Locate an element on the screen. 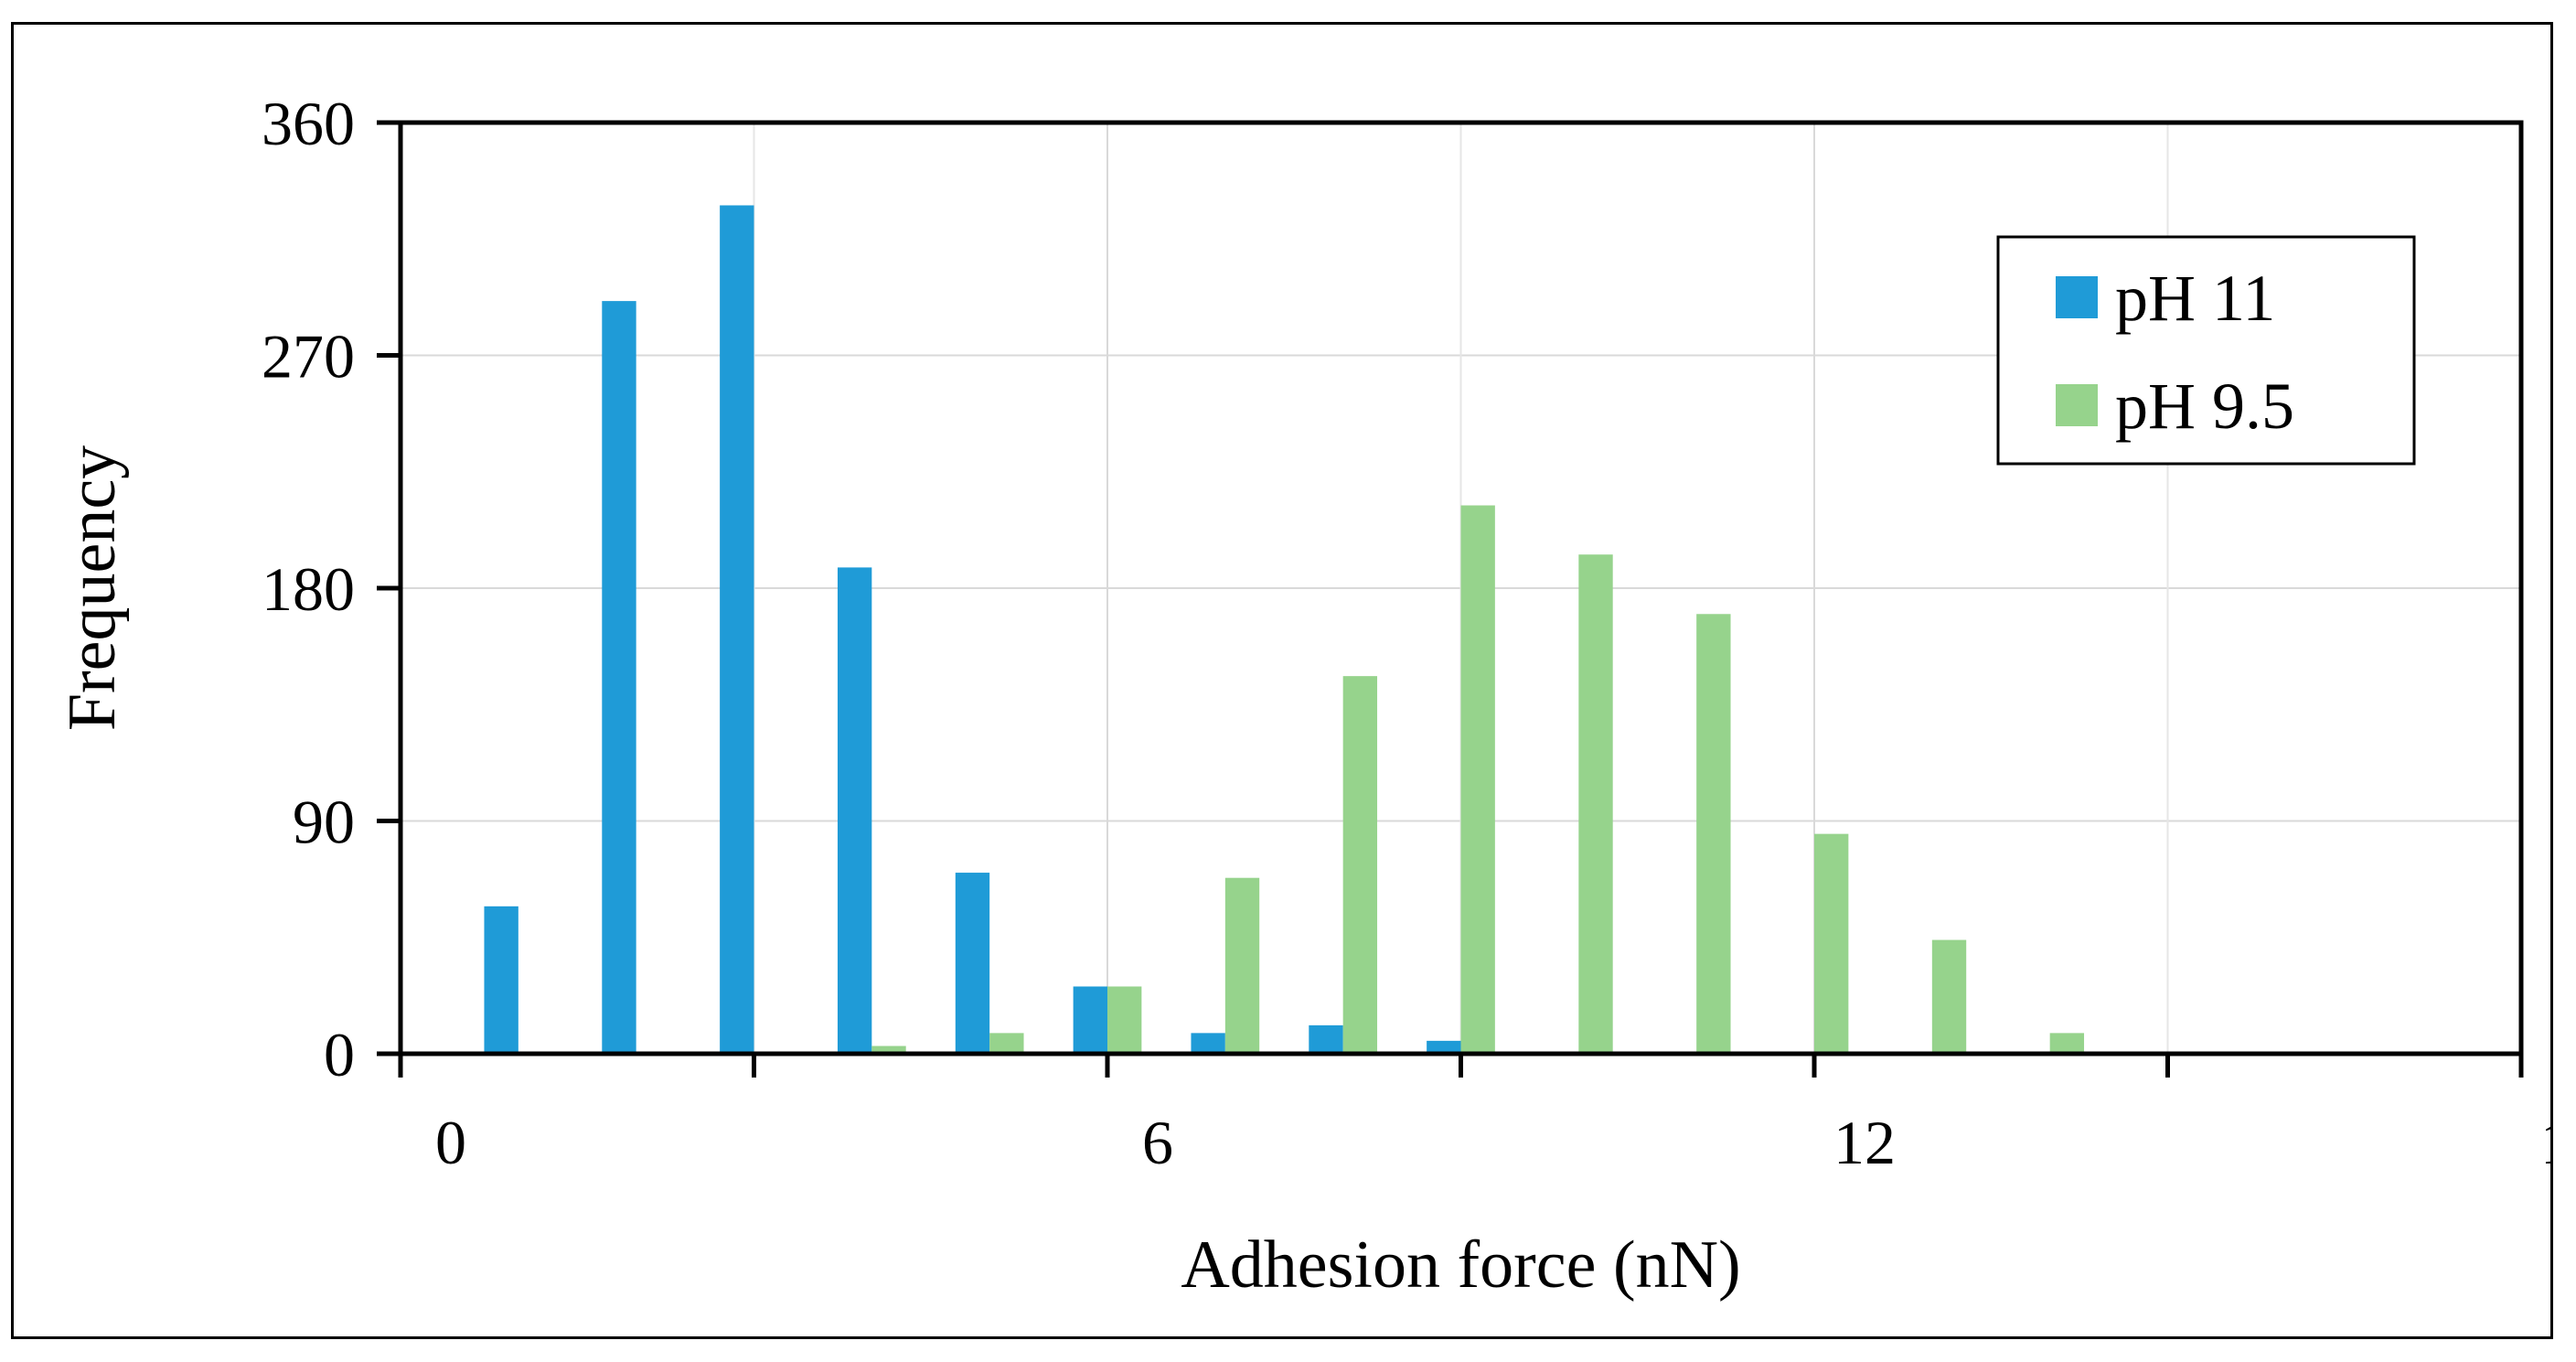 This screenshot has height=1362, width=2576. y-axis-title: Frequency is located at coordinates (92, 588).